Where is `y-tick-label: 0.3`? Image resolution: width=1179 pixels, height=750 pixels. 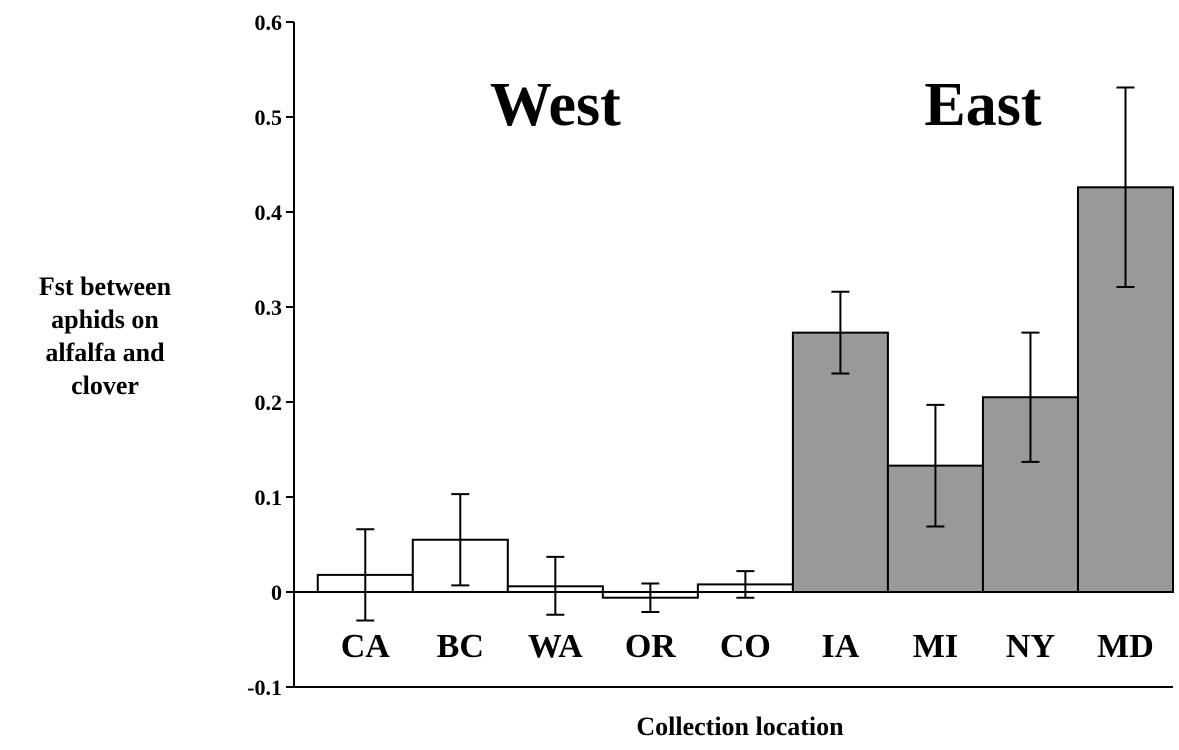 y-tick-label: 0.3 is located at coordinates (269, 307).